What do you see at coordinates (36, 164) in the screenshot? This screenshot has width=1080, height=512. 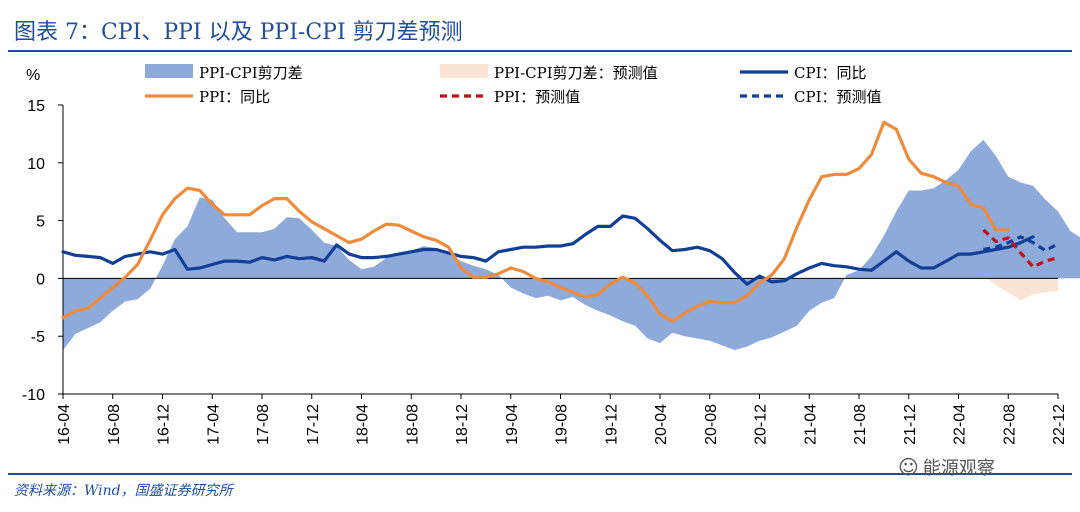 I see `y-tick-label-4: 10` at bounding box center [36, 164].